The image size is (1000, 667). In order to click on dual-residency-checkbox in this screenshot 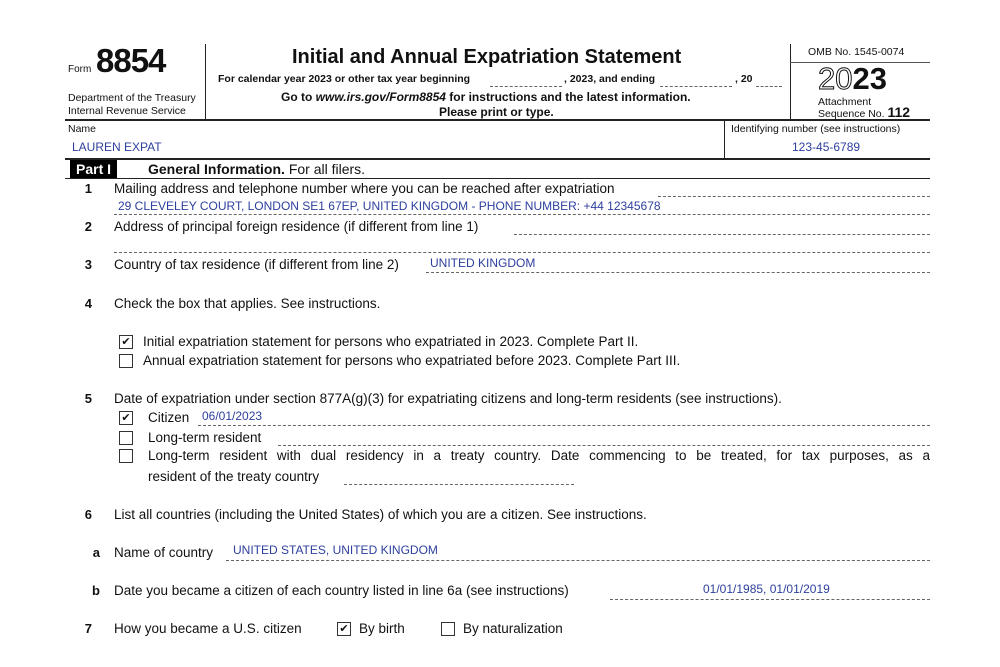, I will do `click(126, 456)`.